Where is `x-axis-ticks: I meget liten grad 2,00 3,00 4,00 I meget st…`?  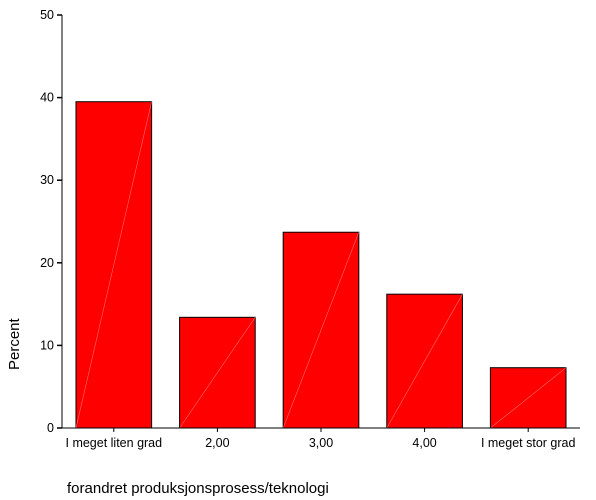 x-axis-ticks: I meget liten grad 2,00 3,00 4,00 I meget st… is located at coordinates (321, 439).